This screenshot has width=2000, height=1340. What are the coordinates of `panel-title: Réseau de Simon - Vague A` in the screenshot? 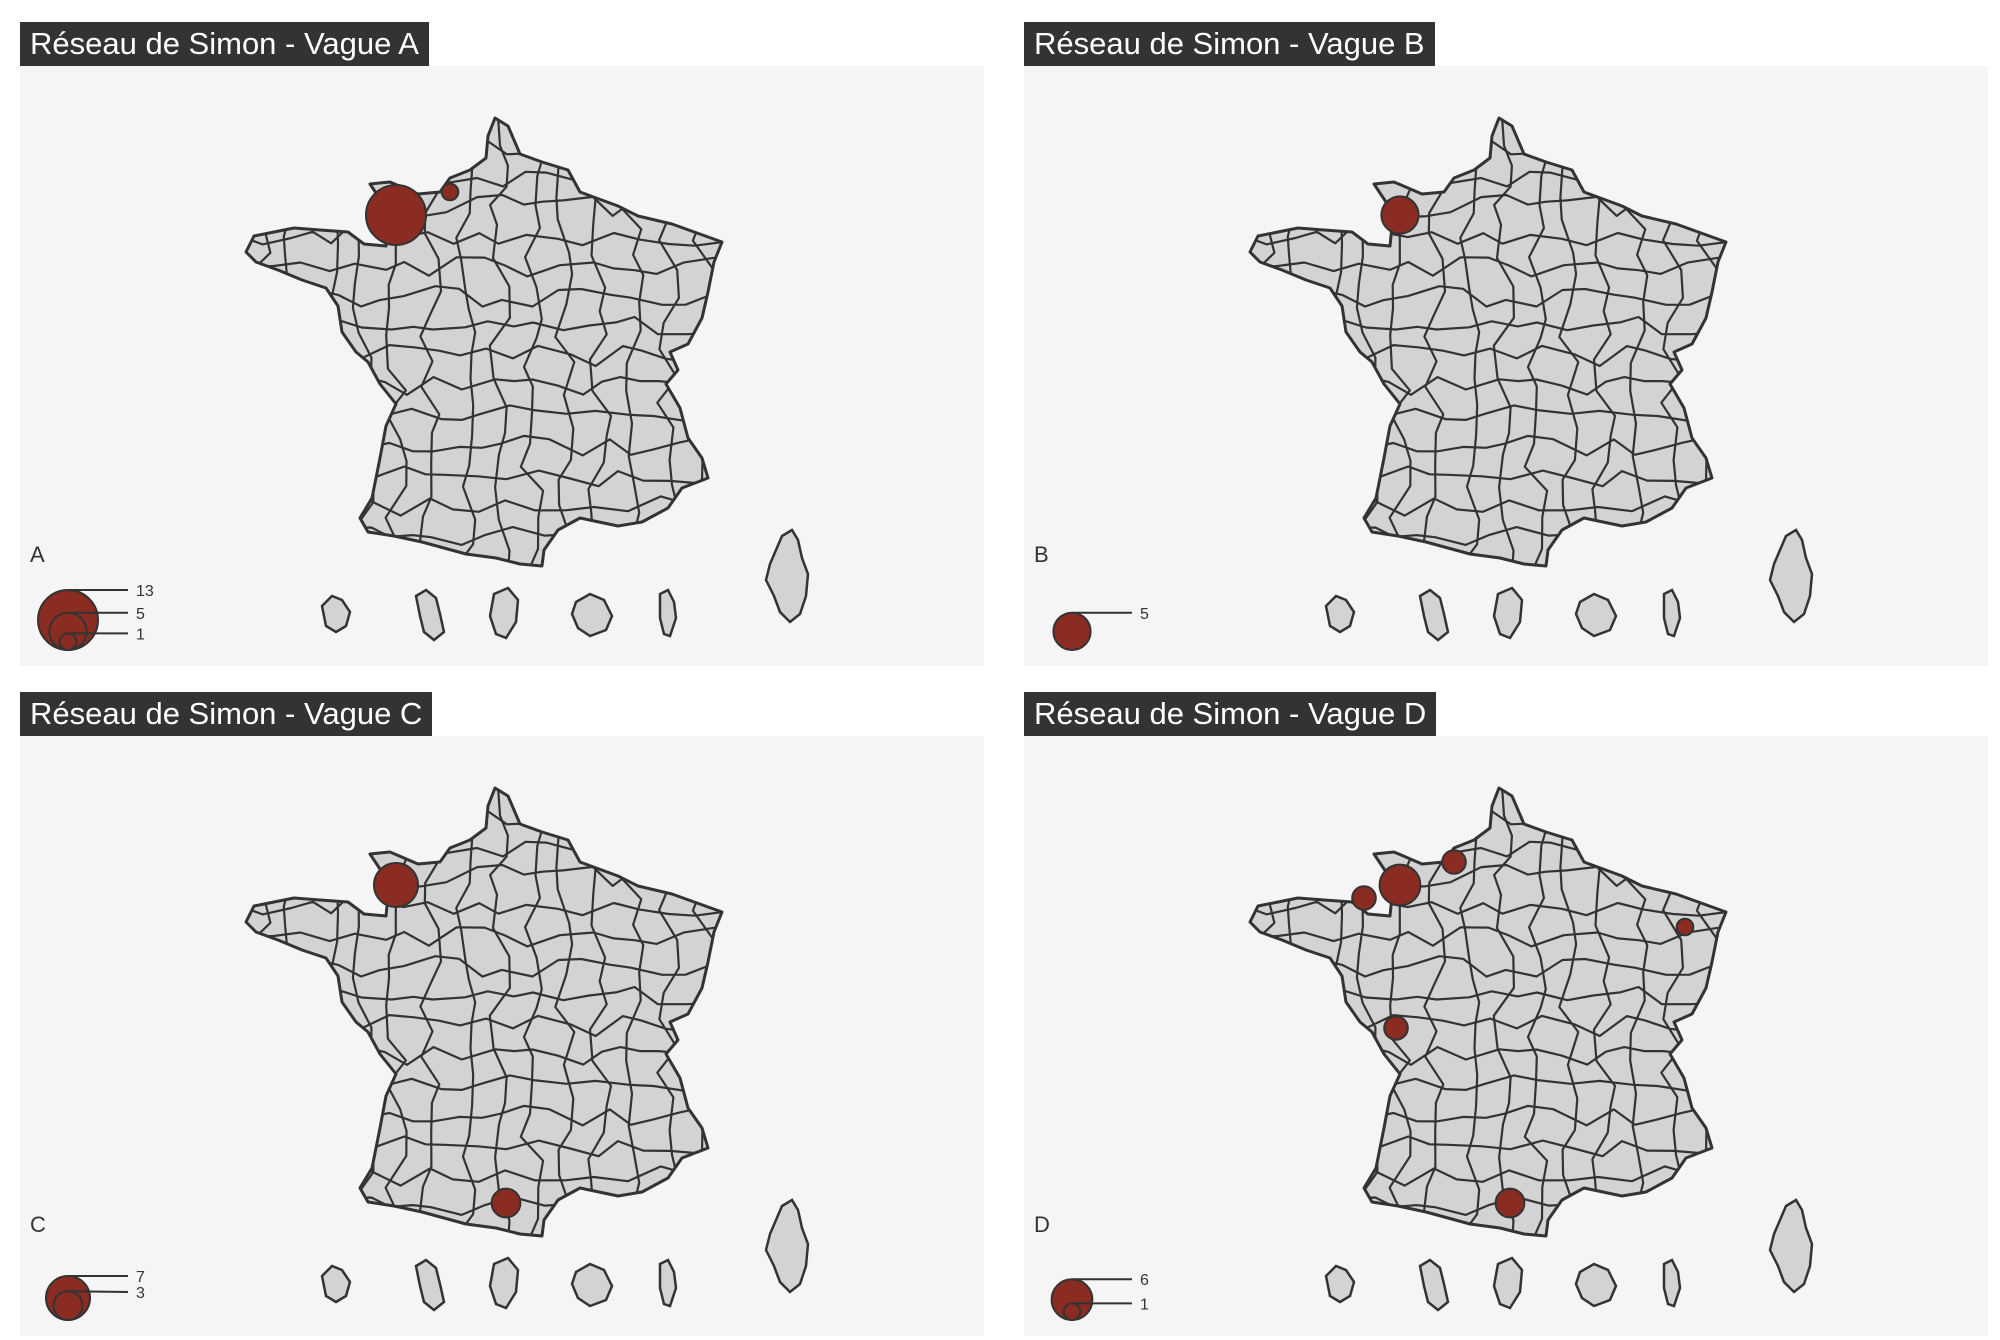 It's located at (224, 44).